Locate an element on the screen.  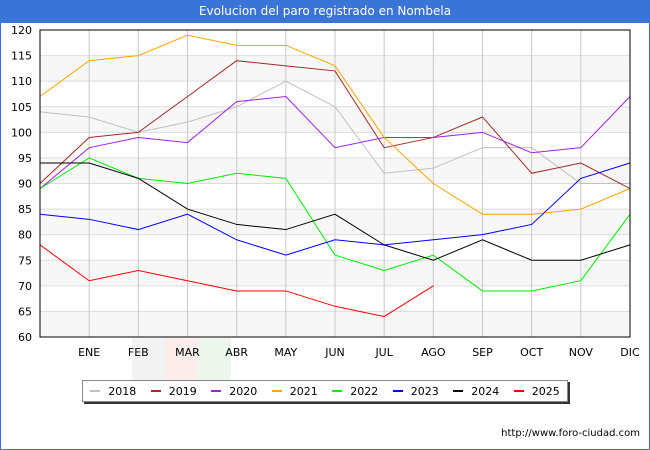
y-tick-label: 110 is located at coordinates (21, 81).